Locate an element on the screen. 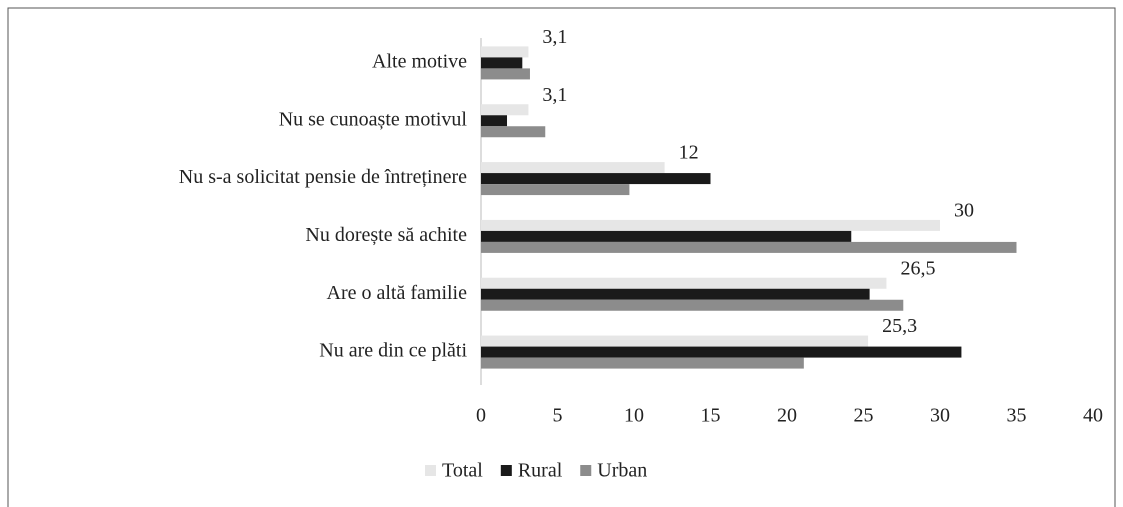 The image size is (1123, 507). y-tick-label: Are o altă familie is located at coordinates (397, 293).